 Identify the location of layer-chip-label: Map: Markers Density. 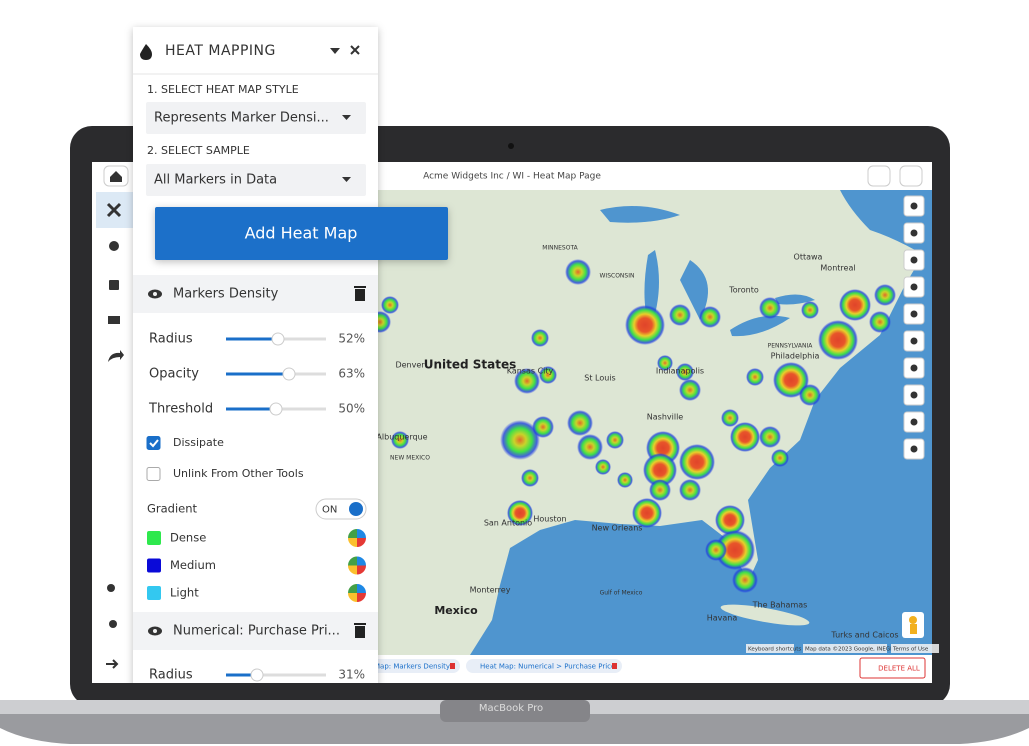
(412, 667).